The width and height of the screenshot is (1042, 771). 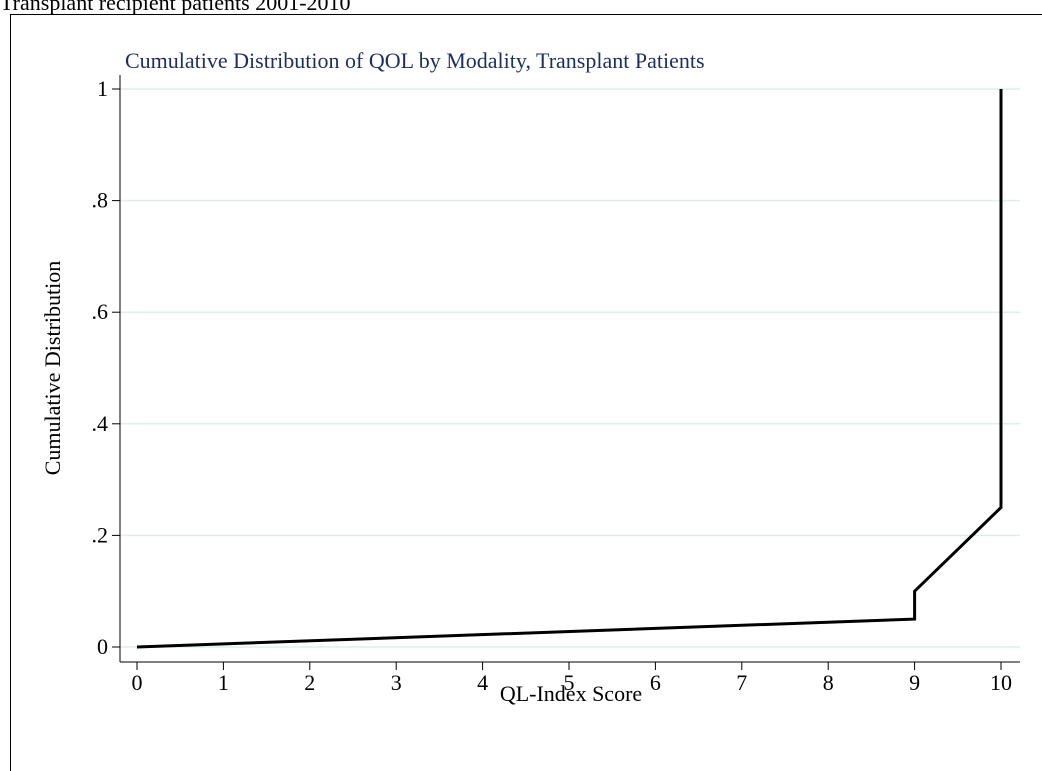 What do you see at coordinates (309, 682) in the screenshot?
I see `x-tick-label: 2` at bounding box center [309, 682].